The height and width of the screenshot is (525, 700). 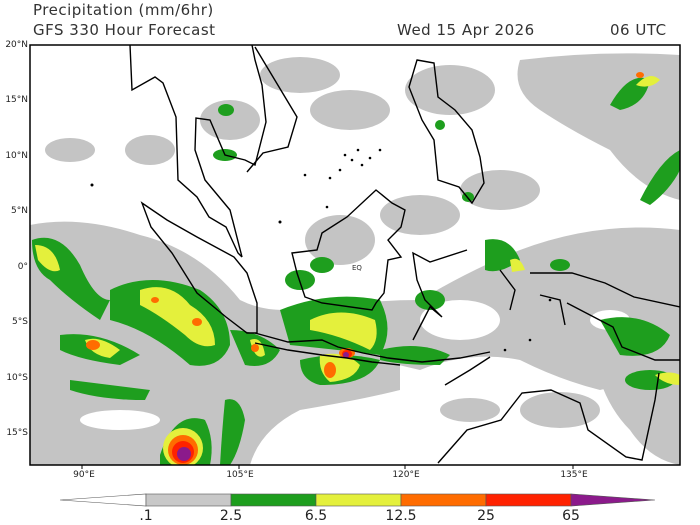 I want to click on colorbar-label: .1, so click(x=146, y=516).